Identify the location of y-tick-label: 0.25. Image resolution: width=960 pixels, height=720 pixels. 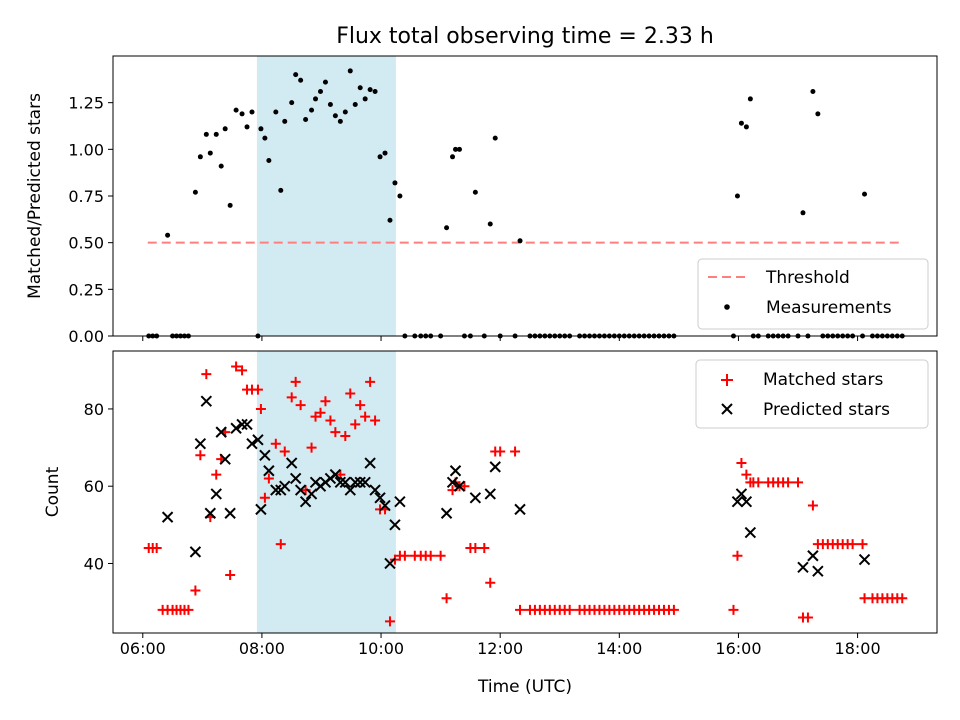
(86, 289).